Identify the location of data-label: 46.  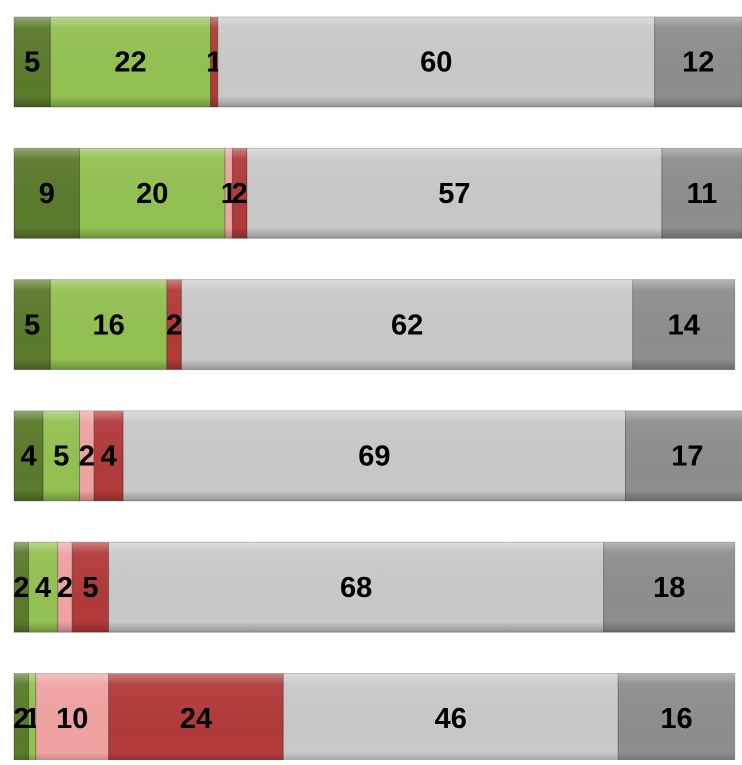
(451, 719).